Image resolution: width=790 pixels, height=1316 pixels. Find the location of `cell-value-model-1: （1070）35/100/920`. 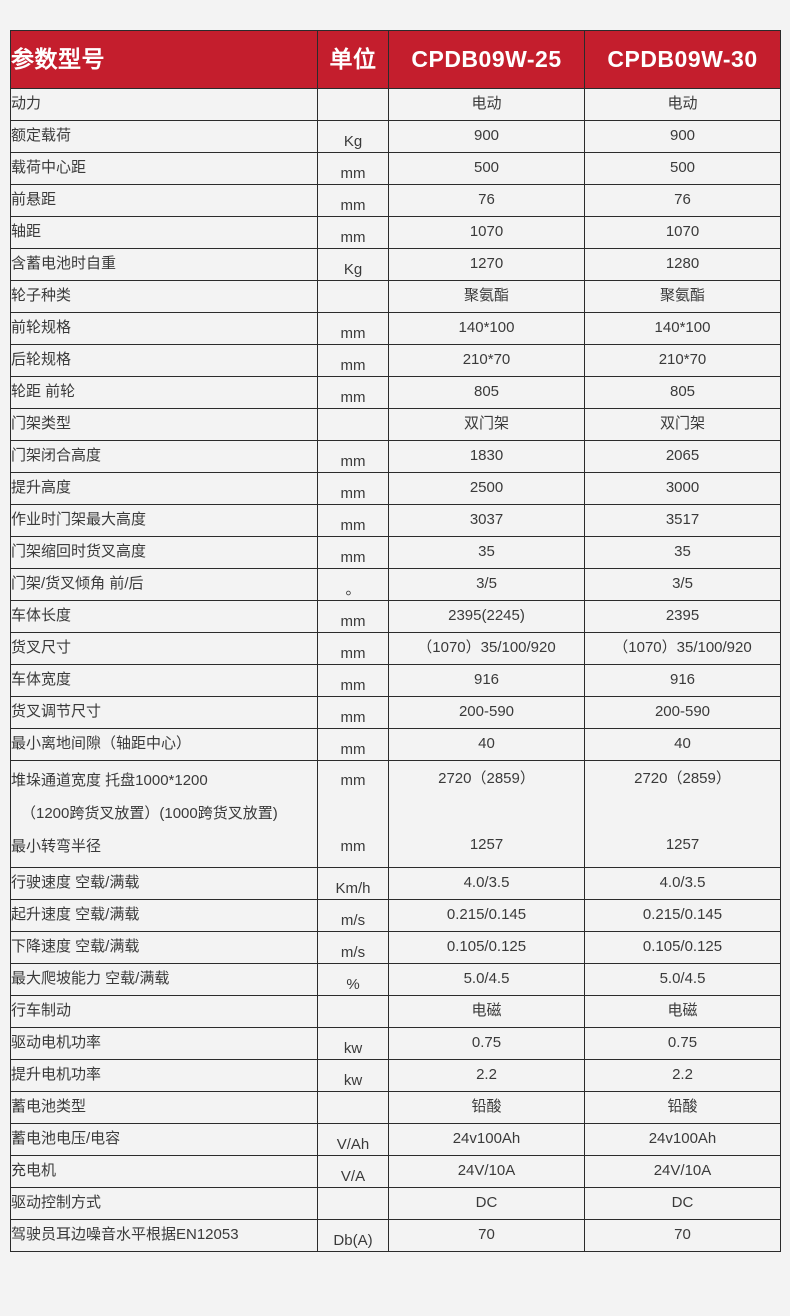

cell-value-model-1: （1070）35/100/920 is located at coordinates (486, 648).